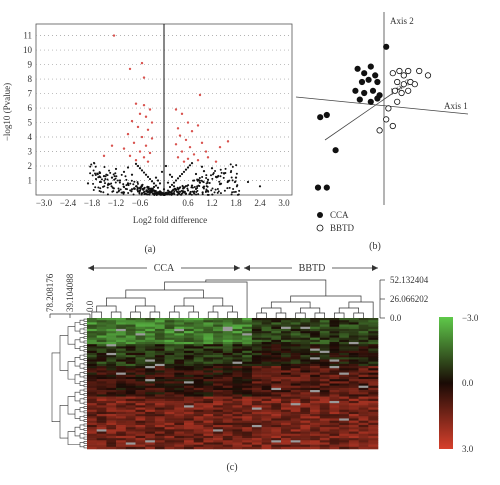 This screenshot has height=485, width=500. What do you see at coordinates (456, 106) in the screenshot?
I see `axis1-label: Axis 1` at bounding box center [456, 106].